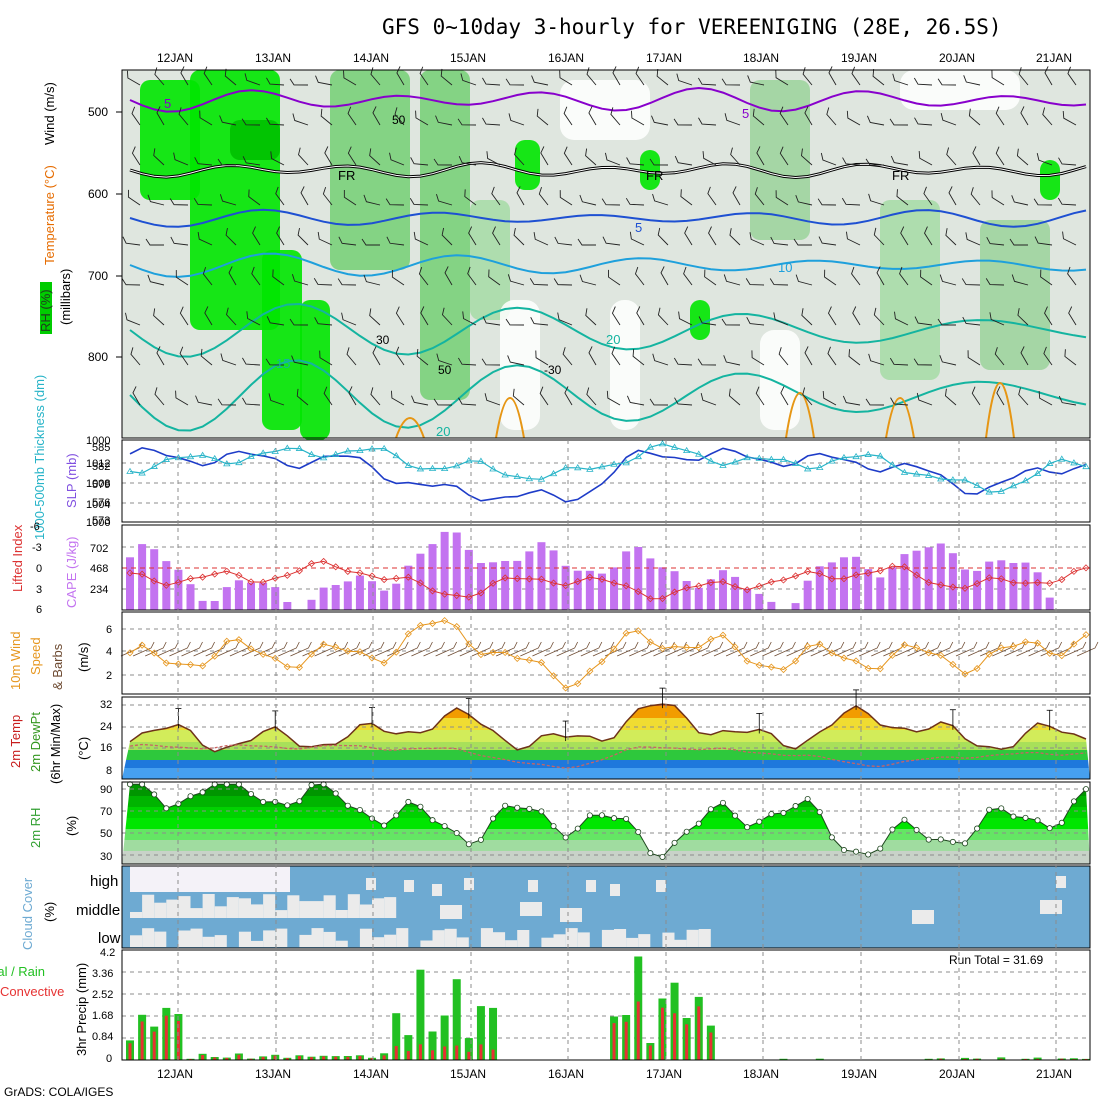 This screenshot has height=1100, width=1100. I want to click on cape-tick: 468, so click(99, 569).